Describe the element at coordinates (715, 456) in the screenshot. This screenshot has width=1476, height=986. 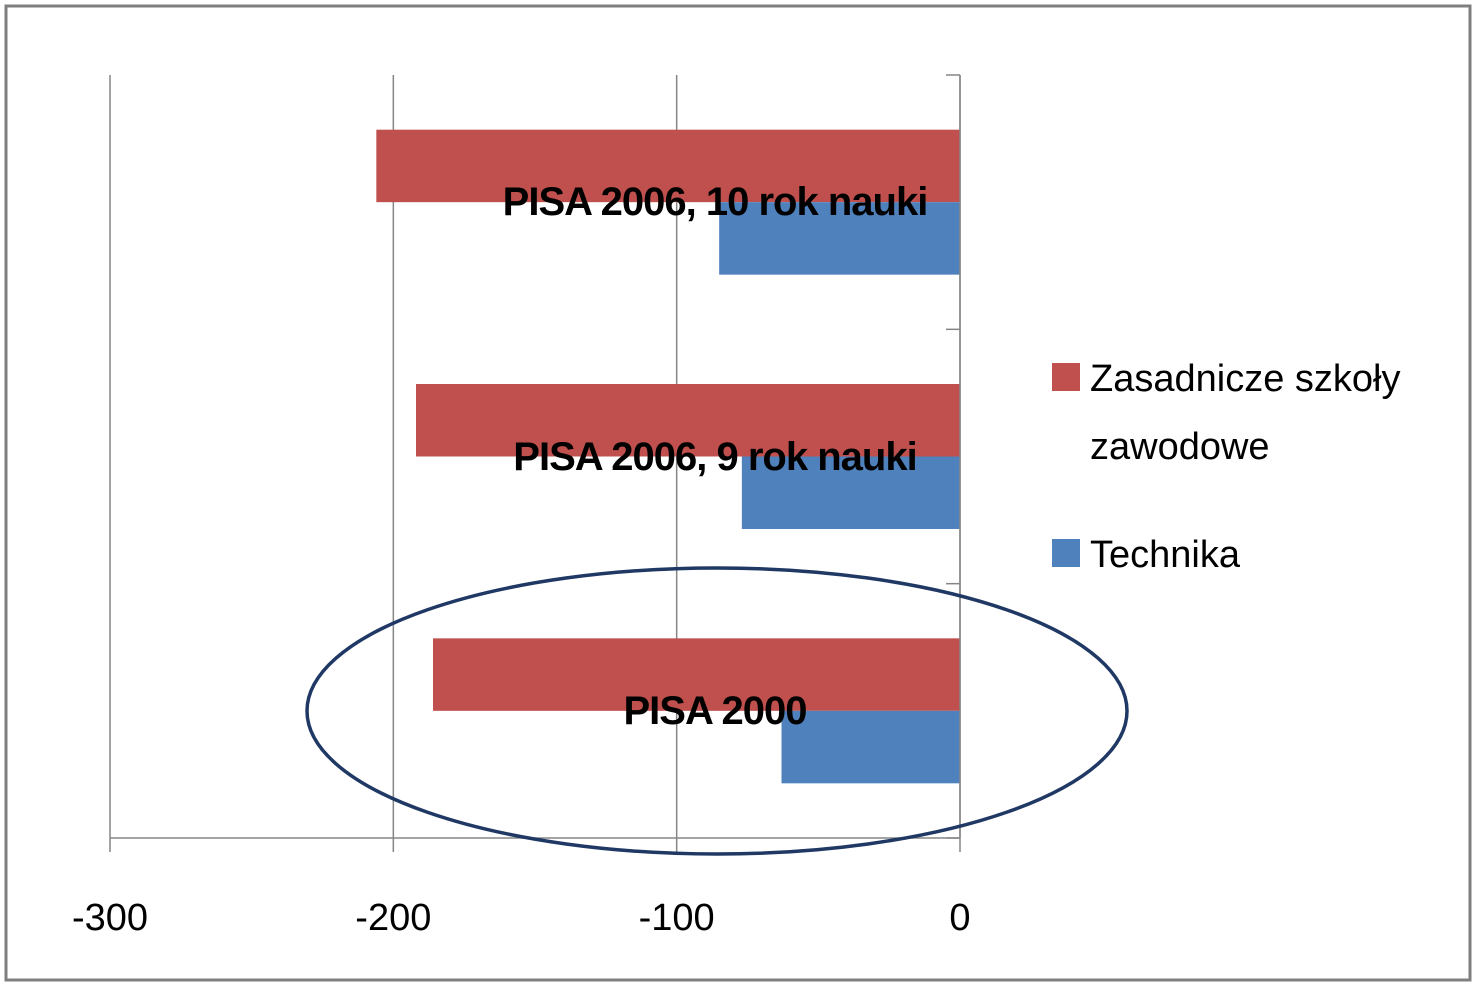
I see `category-label: PISA 2006, 9 rok nauki` at that location.